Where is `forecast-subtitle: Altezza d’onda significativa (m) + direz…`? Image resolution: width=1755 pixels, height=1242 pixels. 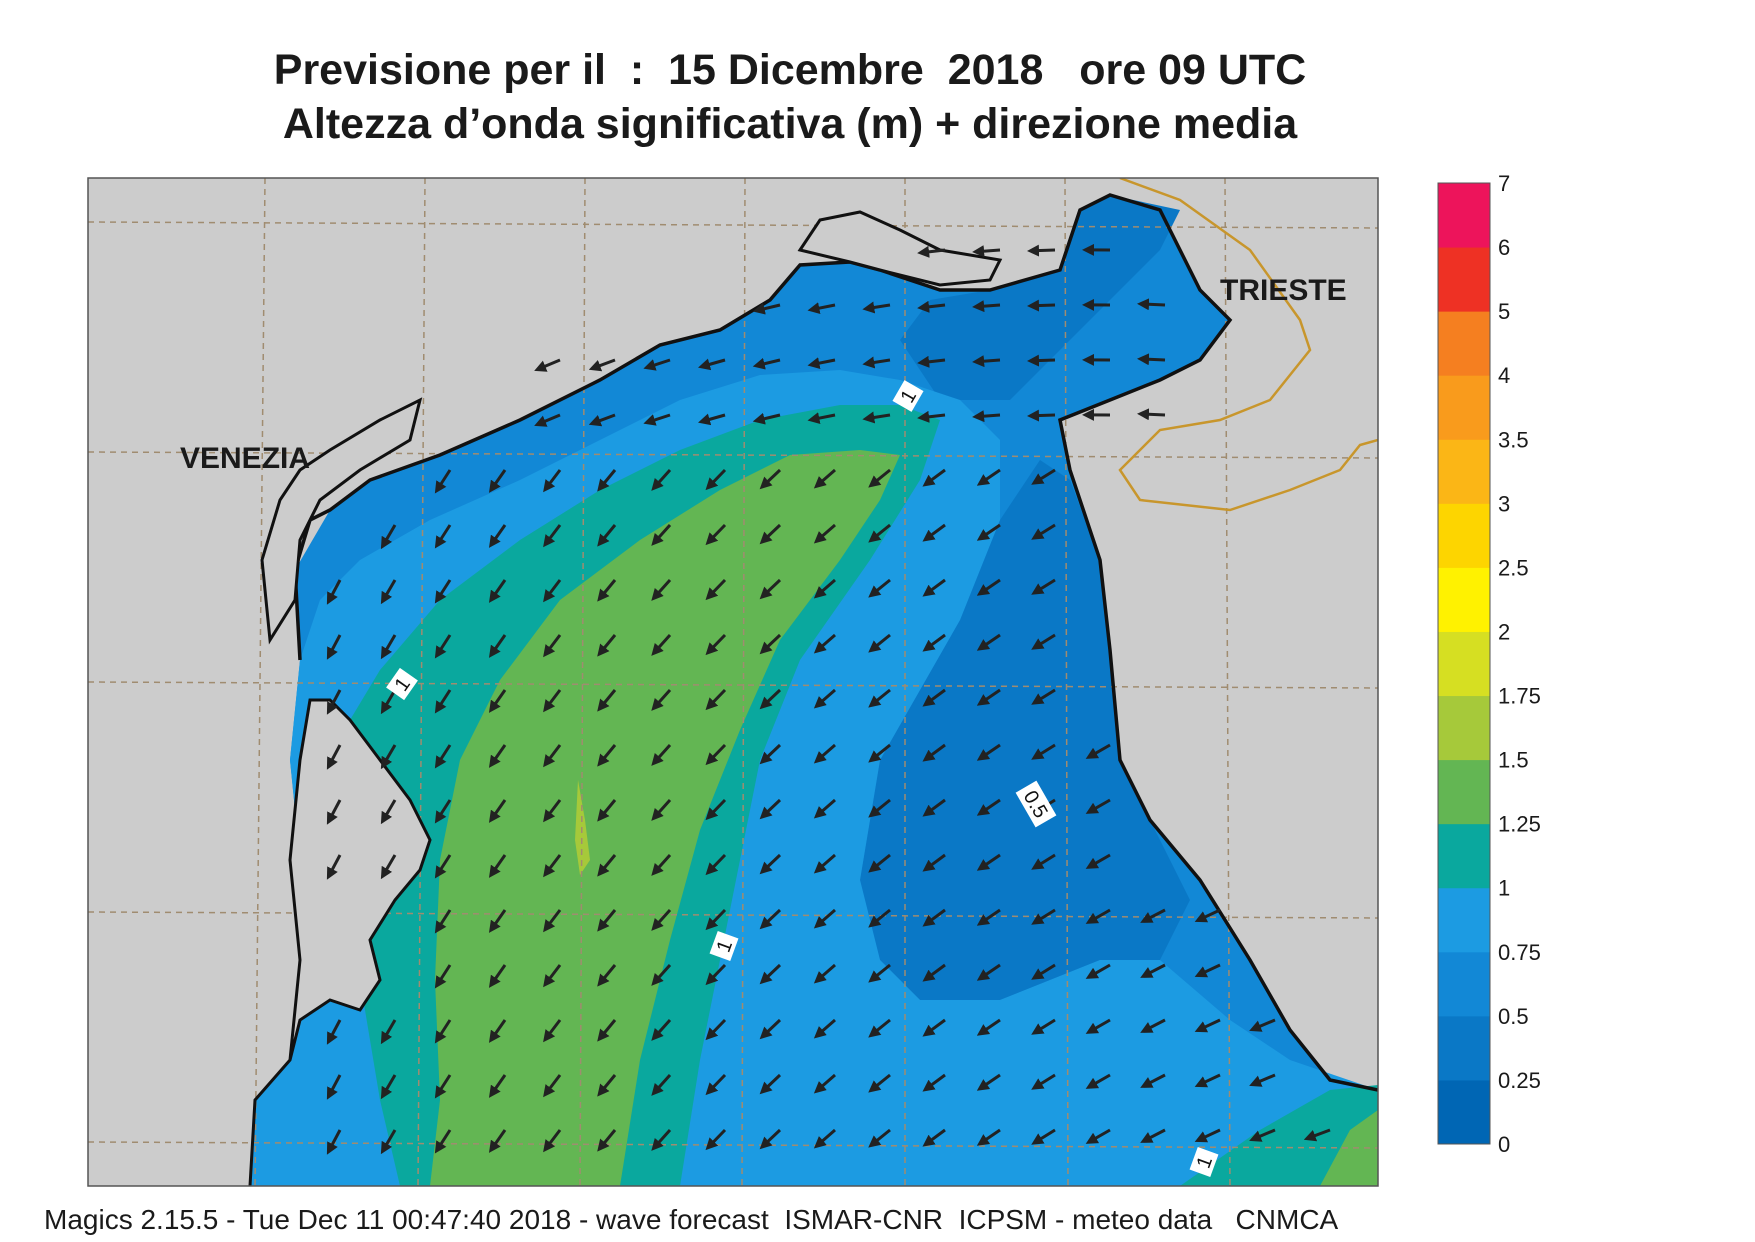 forecast-subtitle: Altezza d’onda significativa (m) + direz… is located at coordinates (790, 124).